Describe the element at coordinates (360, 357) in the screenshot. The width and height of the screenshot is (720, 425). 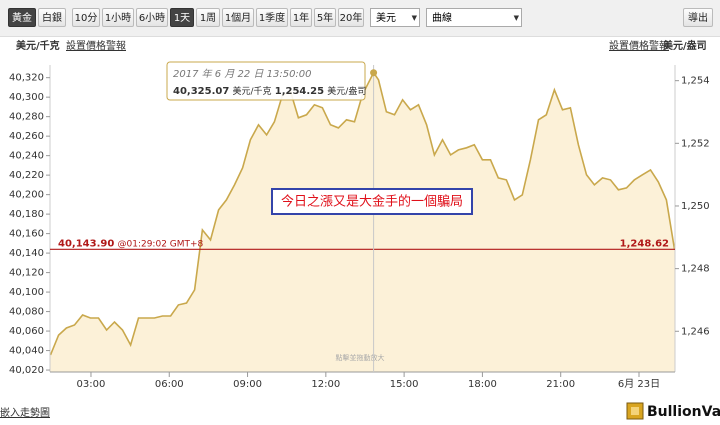
I see `hint: 點擊並拖動放大` at that location.